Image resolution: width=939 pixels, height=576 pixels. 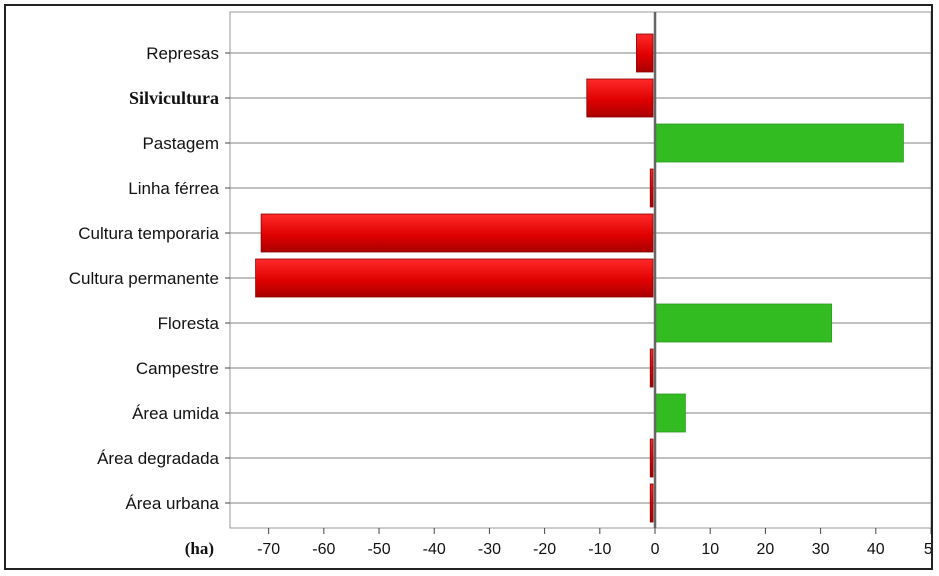 I want to click on category-label: Linha férrea, so click(x=173, y=188).